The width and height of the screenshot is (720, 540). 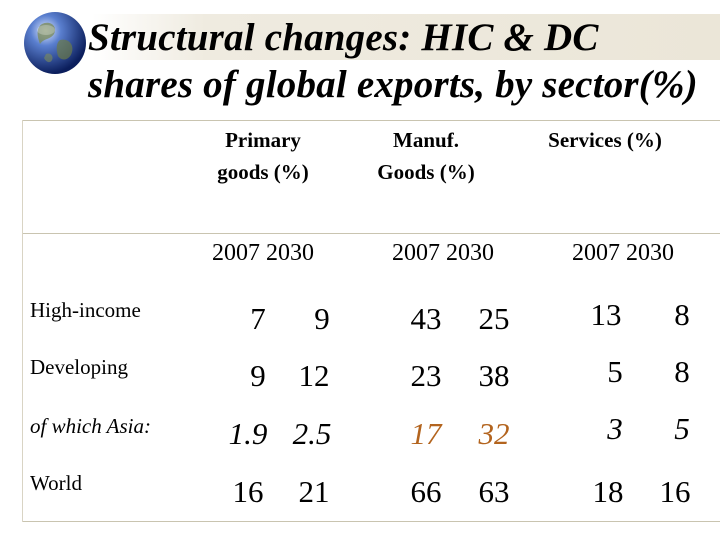 What do you see at coordinates (608, 491) in the screenshot?
I see `cell-world-services-2007: 18` at bounding box center [608, 491].